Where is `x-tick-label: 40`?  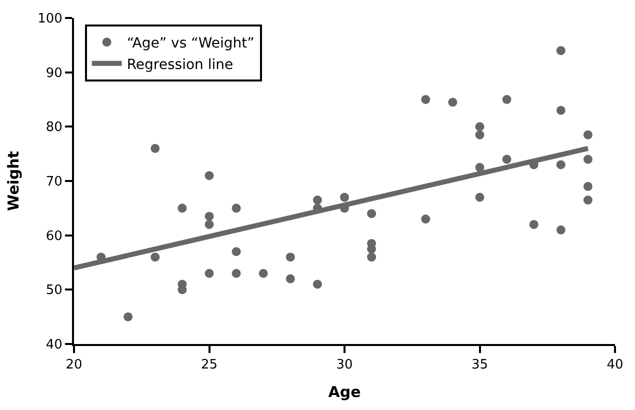 x-tick-label: 40 is located at coordinates (615, 365).